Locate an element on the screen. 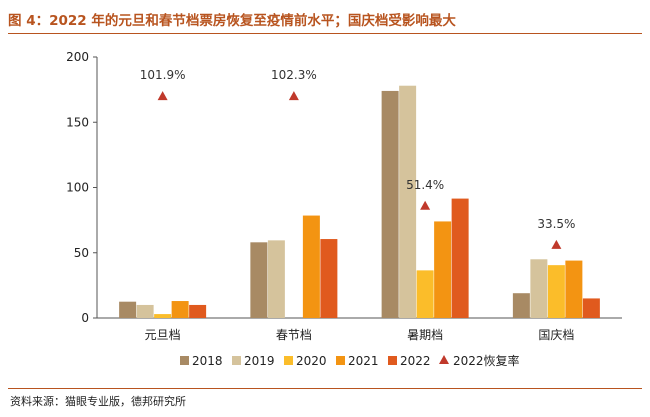 The width and height of the screenshot is (650, 417). legend-swatch-2021 is located at coordinates (340, 360).